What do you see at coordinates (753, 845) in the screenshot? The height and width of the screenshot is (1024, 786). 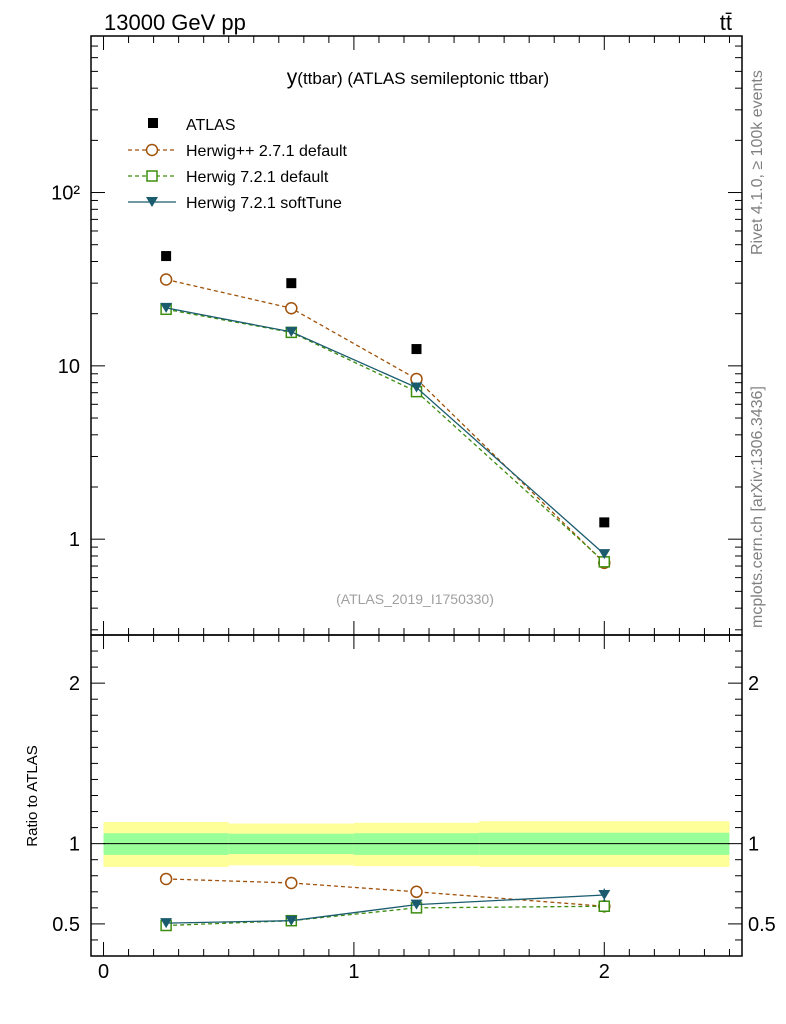 I see `ratio-ytick-label-right-1: 1` at bounding box center [753, 845].